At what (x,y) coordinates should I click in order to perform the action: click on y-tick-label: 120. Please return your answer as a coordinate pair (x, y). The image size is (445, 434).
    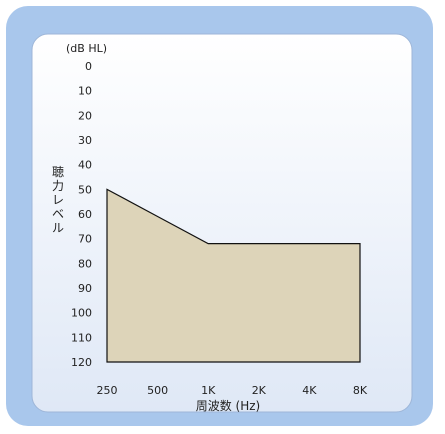
    Looking at the image, I should click on (81, 362).